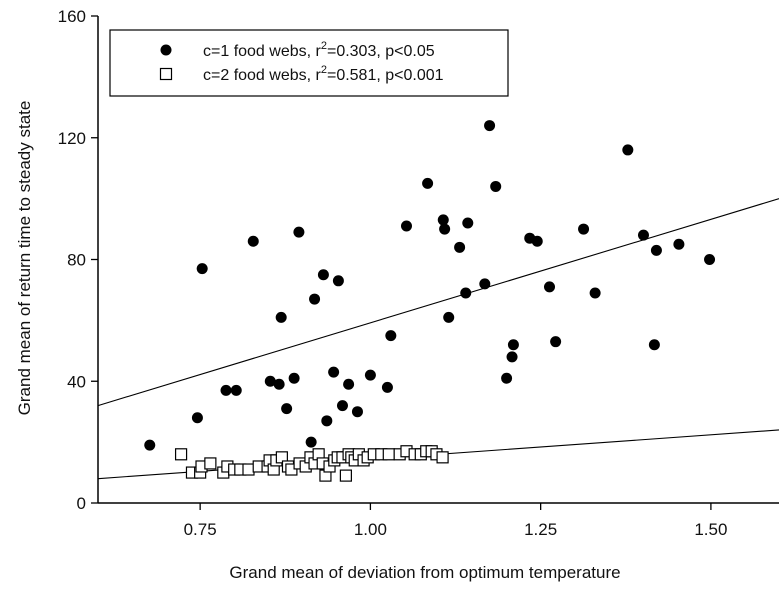  I want to click on x-tick-label: 1.50, so click(710, 529).